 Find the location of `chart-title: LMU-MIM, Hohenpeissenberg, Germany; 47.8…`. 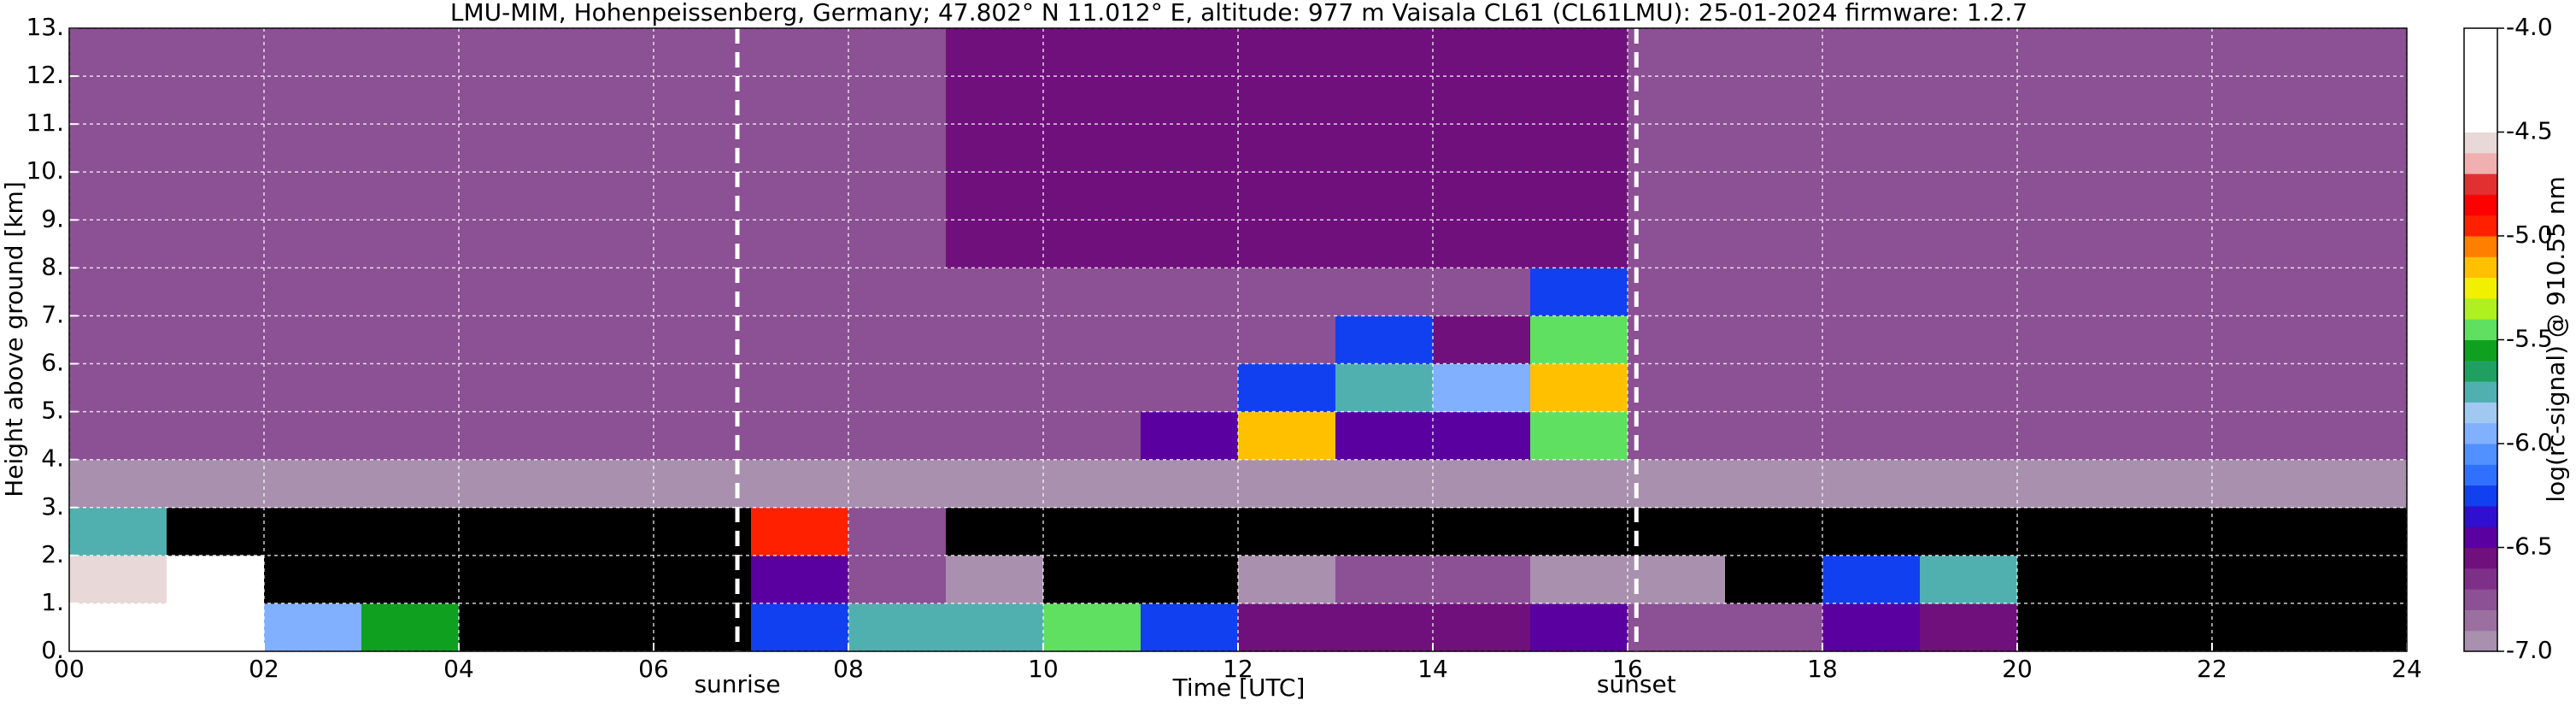

chart-title: LMU-MIM, Hohenpeissenberg, Germany; 47.8… is located at coordinates (1238, 13).